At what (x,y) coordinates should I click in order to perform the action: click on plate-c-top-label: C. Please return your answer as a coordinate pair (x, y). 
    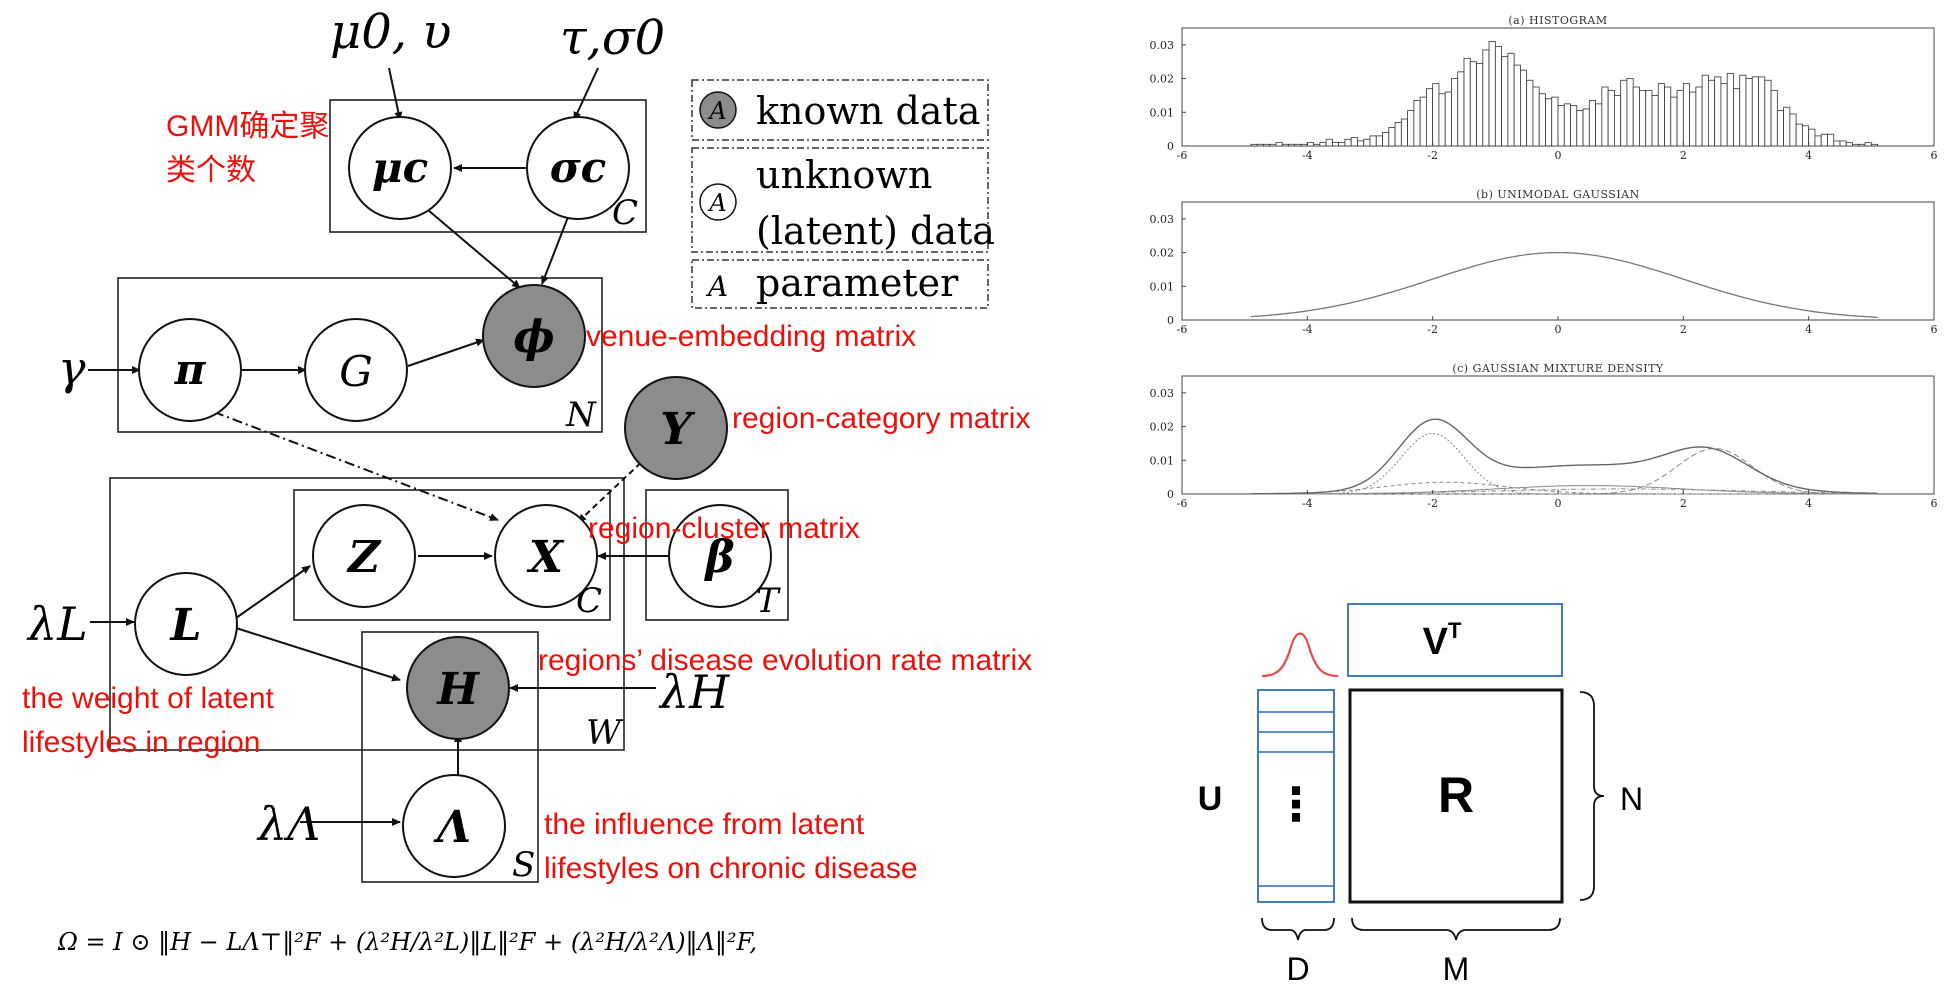
    Looking at the image, I should click on (625, 213).